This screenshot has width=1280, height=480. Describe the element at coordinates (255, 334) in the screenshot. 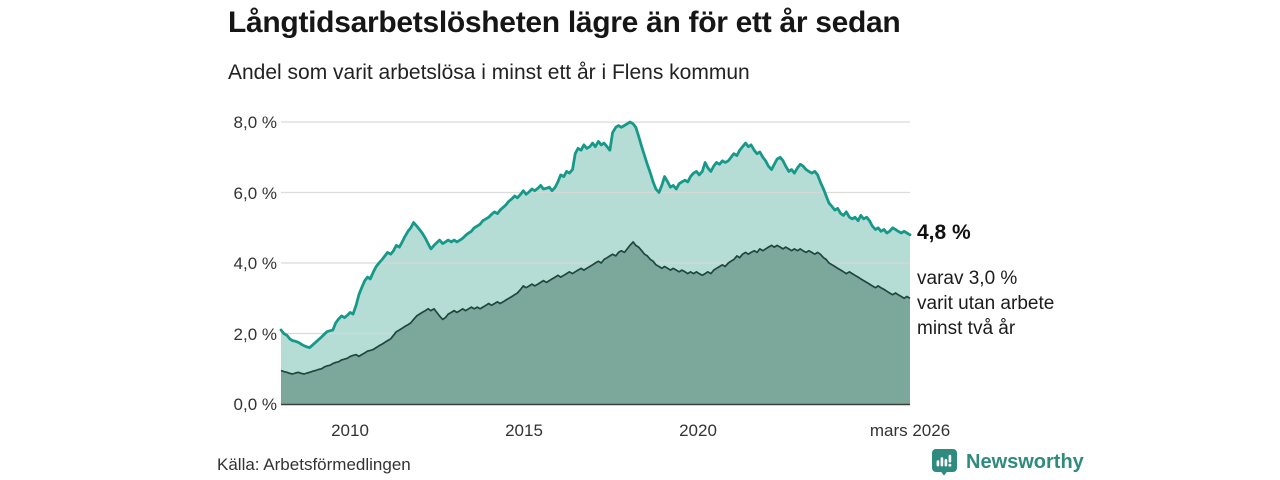

I see `y-axis-tick-label-2: 2,0 %` at that location.